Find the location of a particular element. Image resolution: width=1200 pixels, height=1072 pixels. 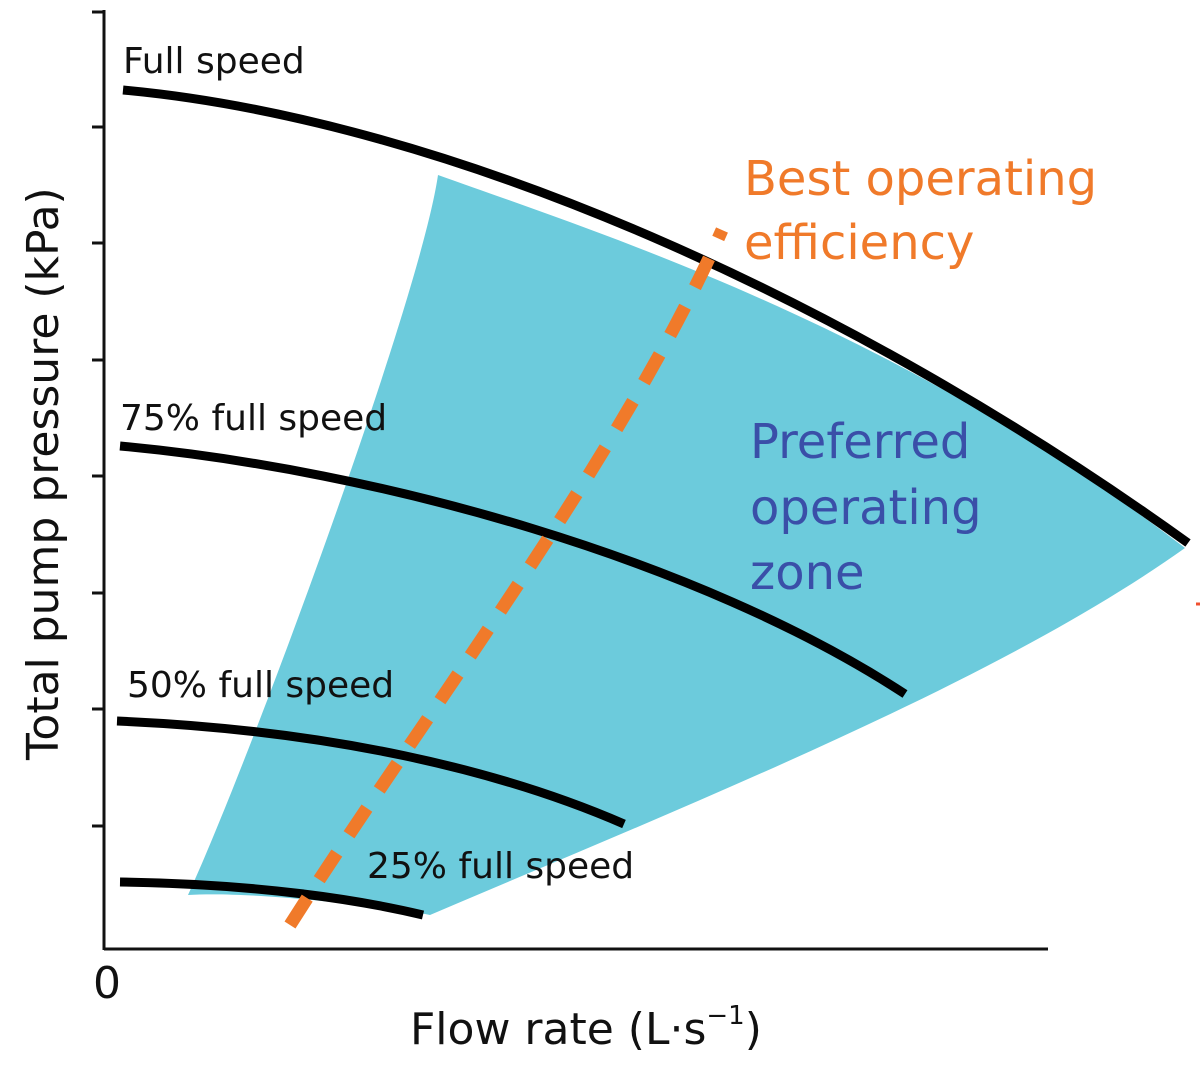

label-75-speed: 75% full speed is located at coordinates (253, 418).